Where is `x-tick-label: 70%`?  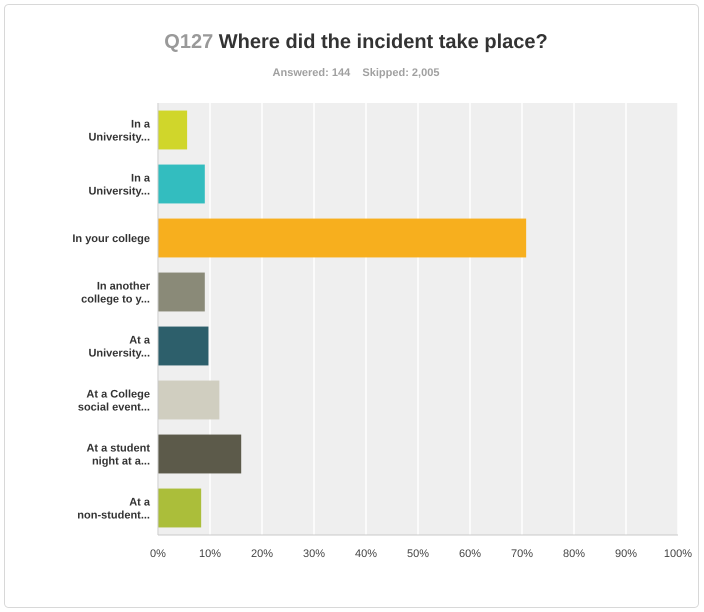 x-tick-label: 70% is located at coordinates (522, 554).